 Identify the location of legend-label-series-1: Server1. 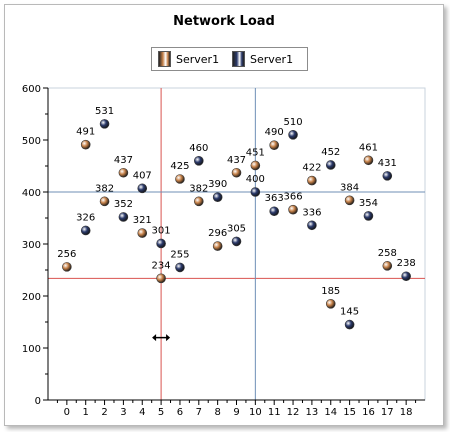
(198, 59).